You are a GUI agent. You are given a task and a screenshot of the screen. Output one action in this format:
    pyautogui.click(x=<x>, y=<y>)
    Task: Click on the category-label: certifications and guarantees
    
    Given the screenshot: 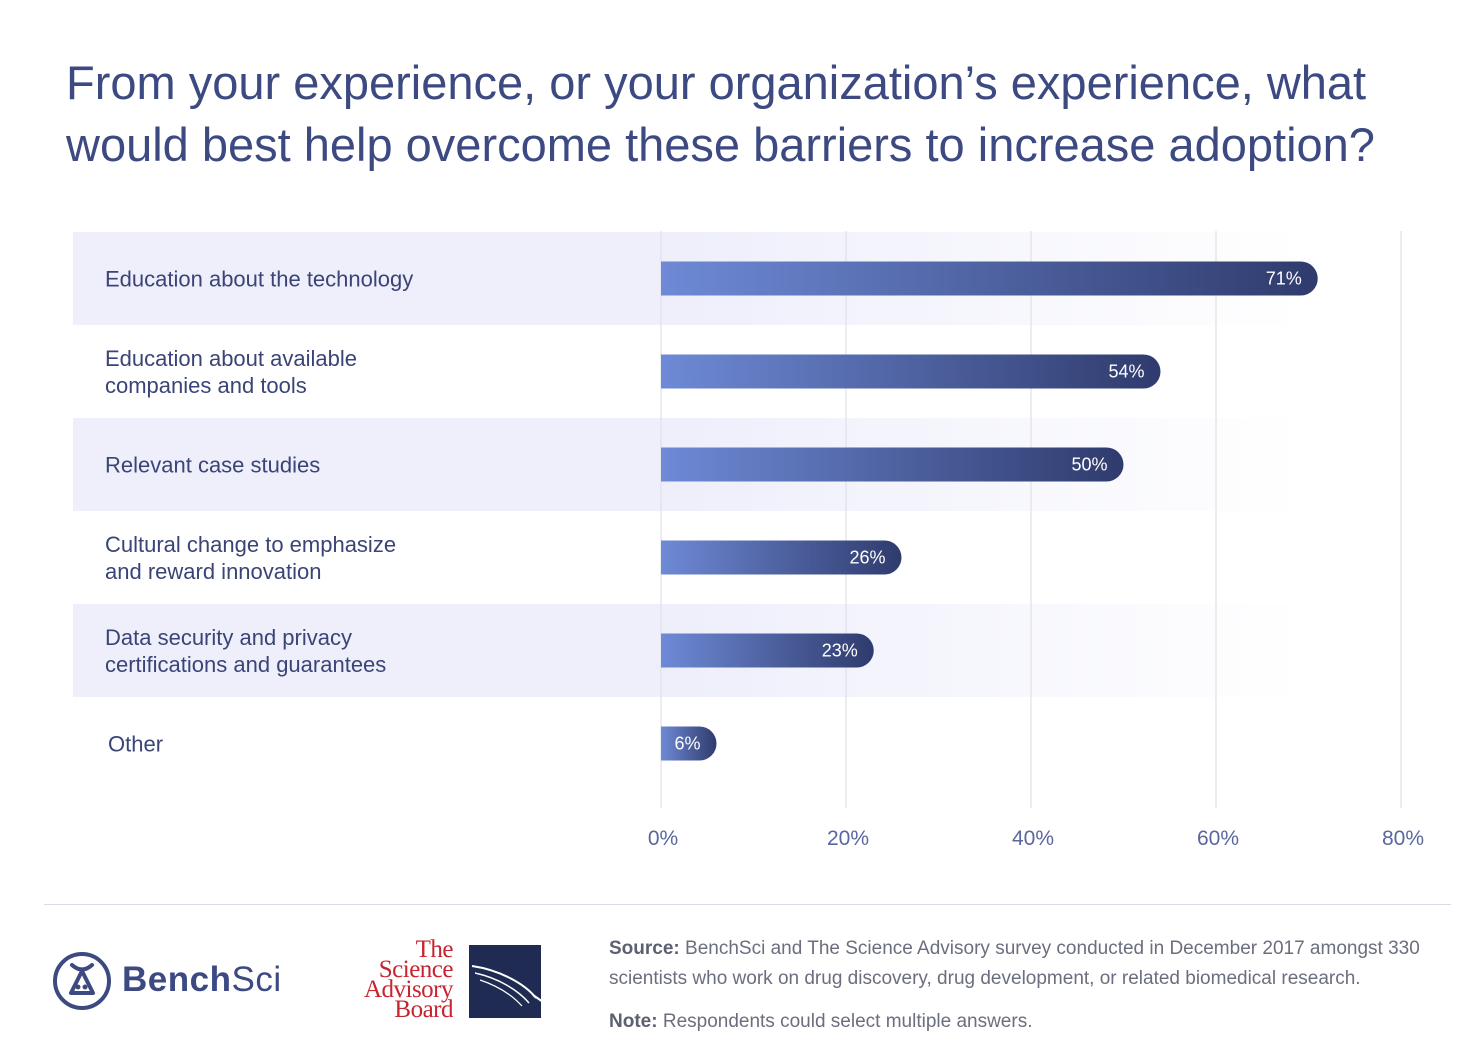 What is the action you would take?
    pyautogui.click(x=245, y=664)
    